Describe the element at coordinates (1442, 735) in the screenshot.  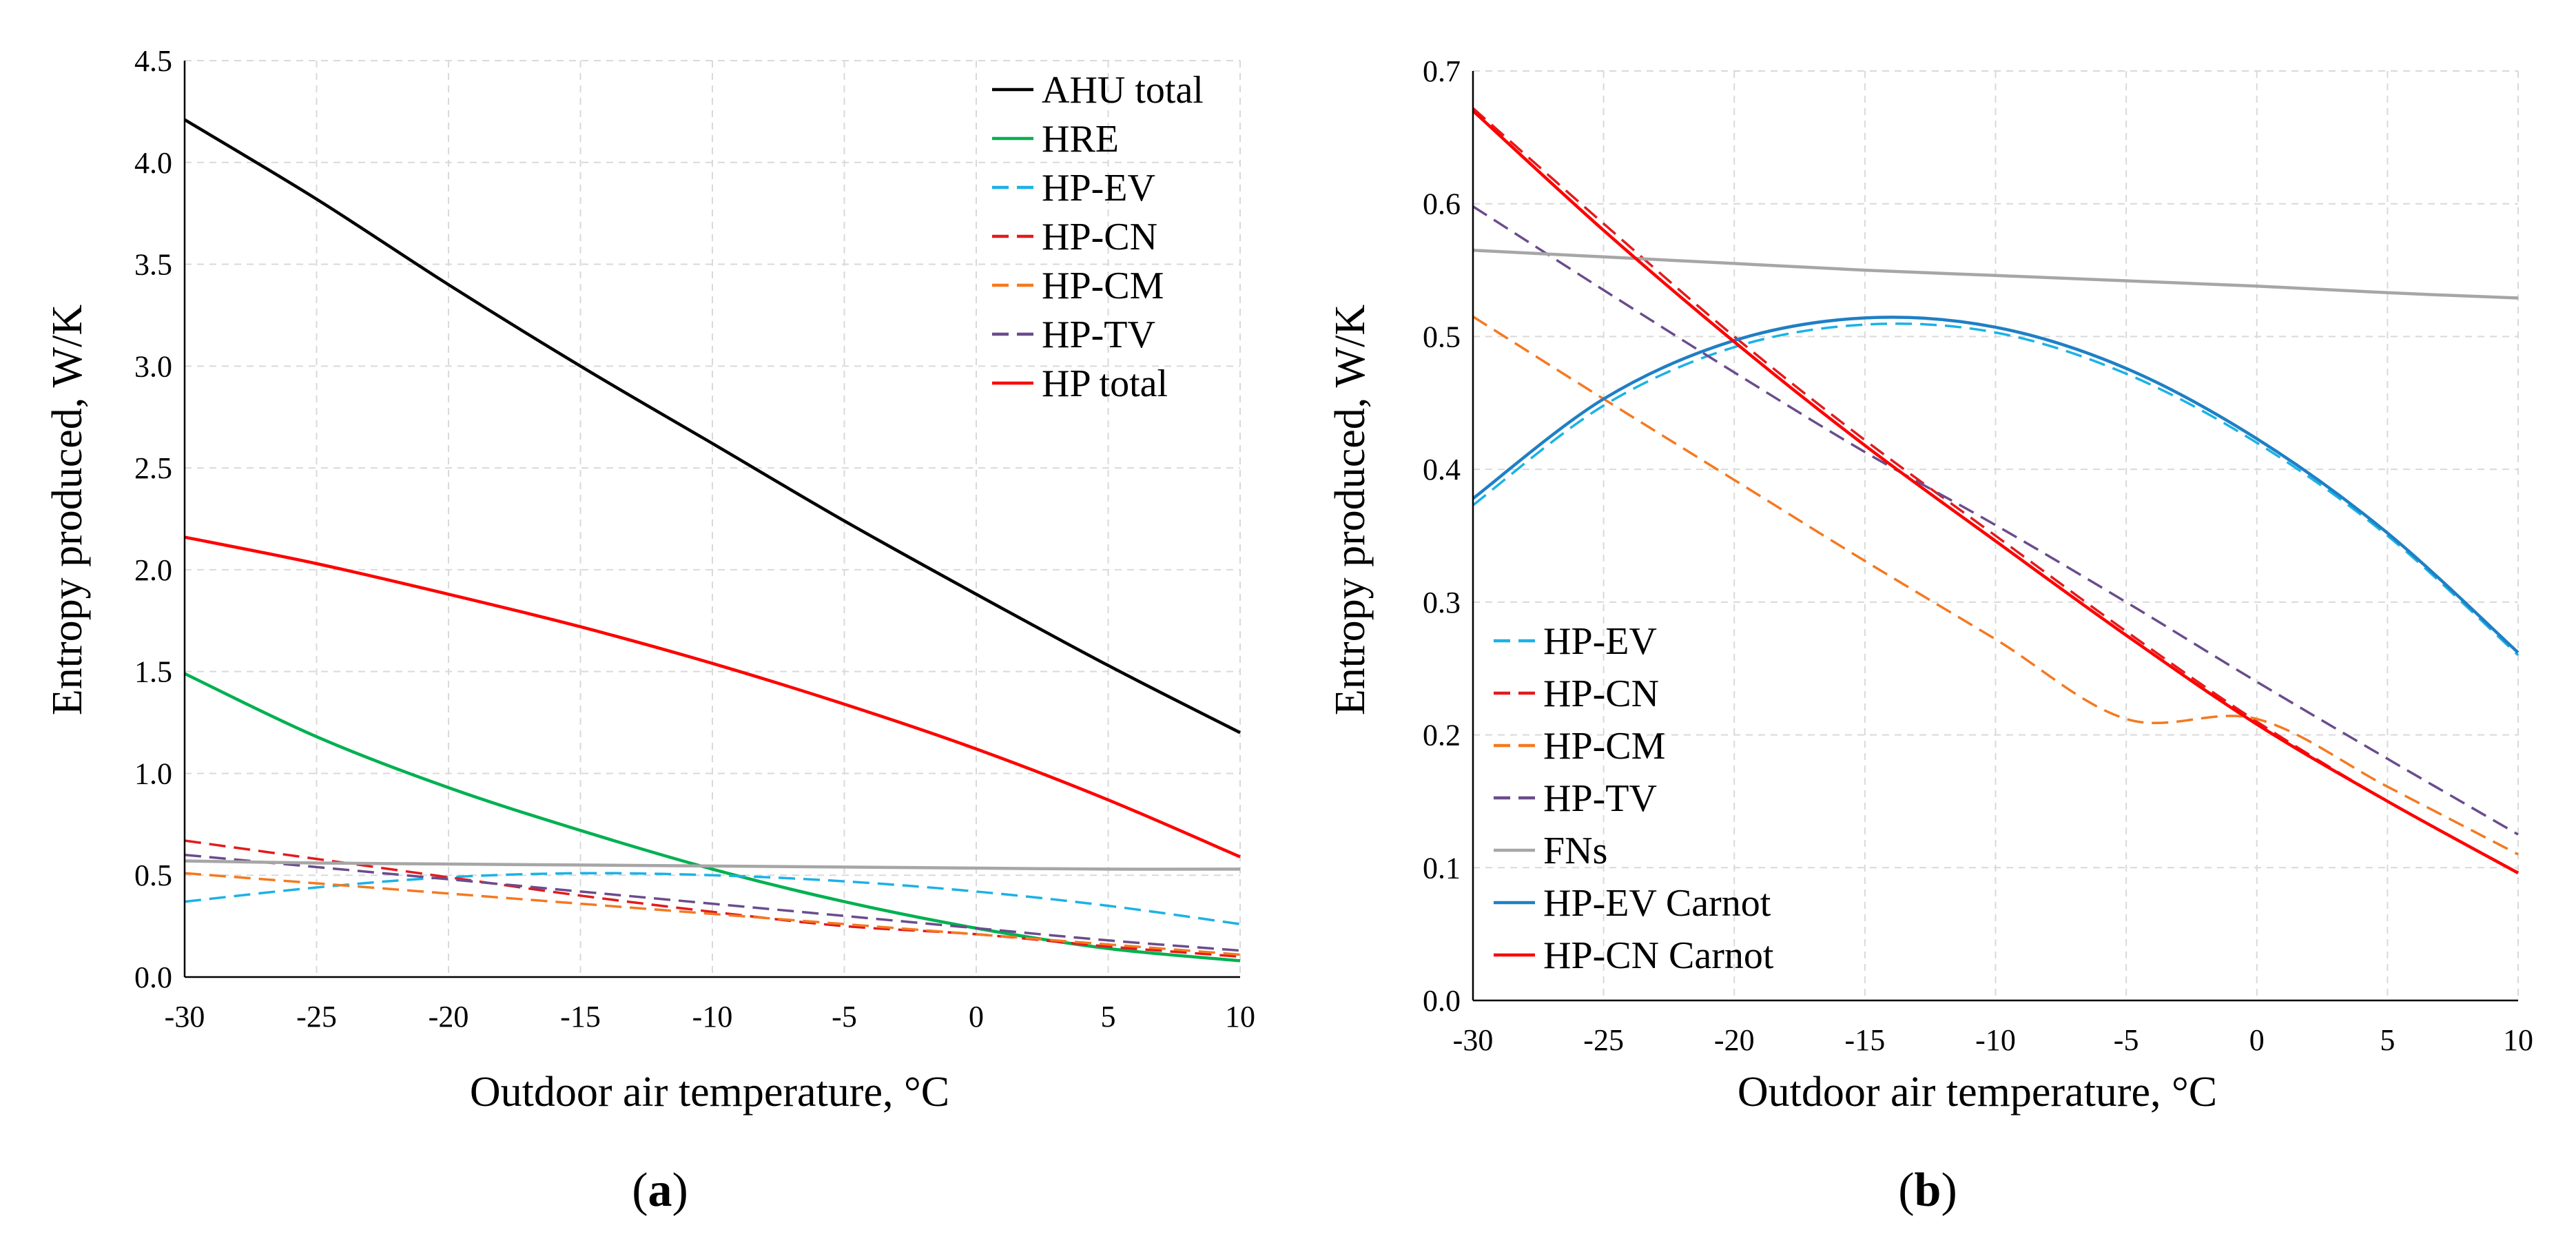
I see `panel-b-y-tick-label: 0.2` at that location.